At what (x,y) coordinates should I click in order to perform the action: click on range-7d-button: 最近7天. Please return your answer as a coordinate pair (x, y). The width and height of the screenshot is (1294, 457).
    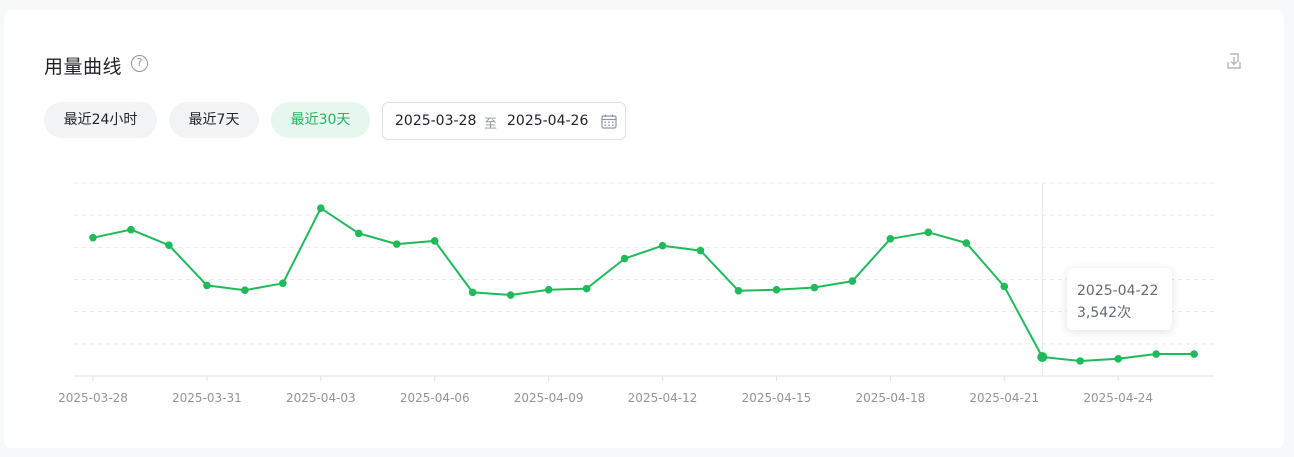
    Looking at the image, I should click on (214, 120).